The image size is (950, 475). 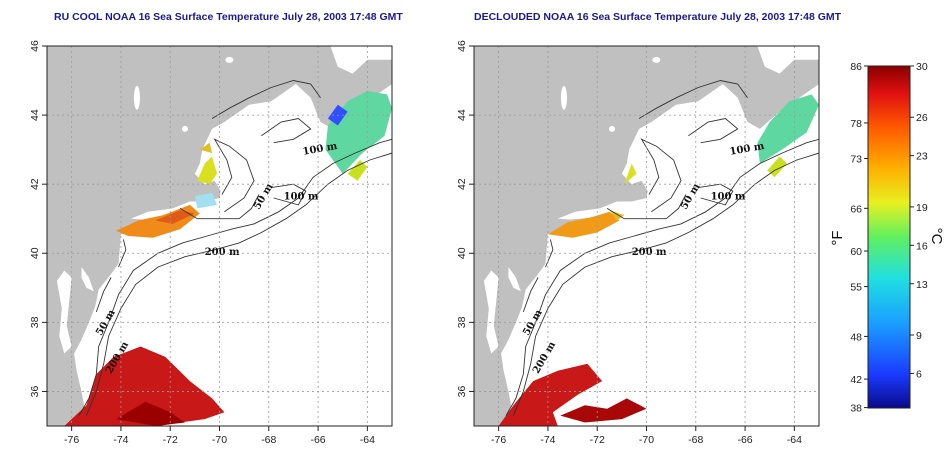 I want to click on fahrenheit-tick-label: 86, so click(x=856, y=67).